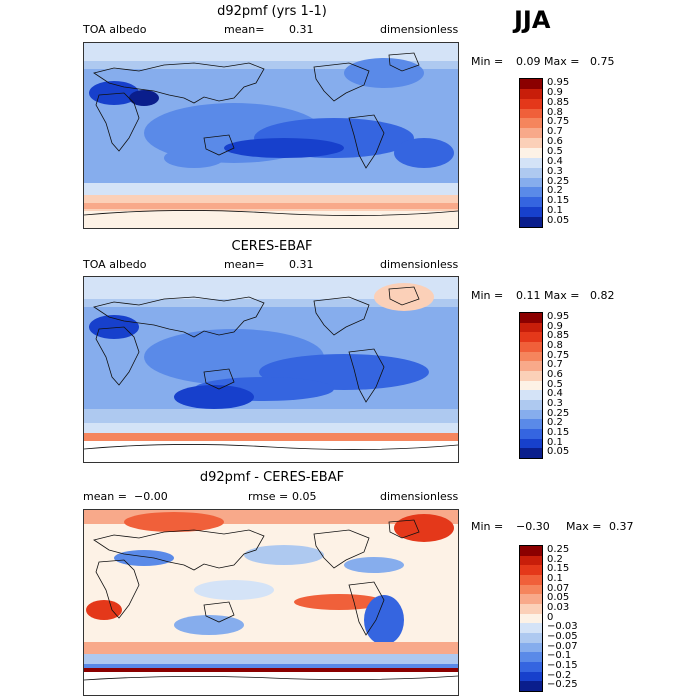  I want to click on colorbar-tick-label: −0.07, so click(562, 646).